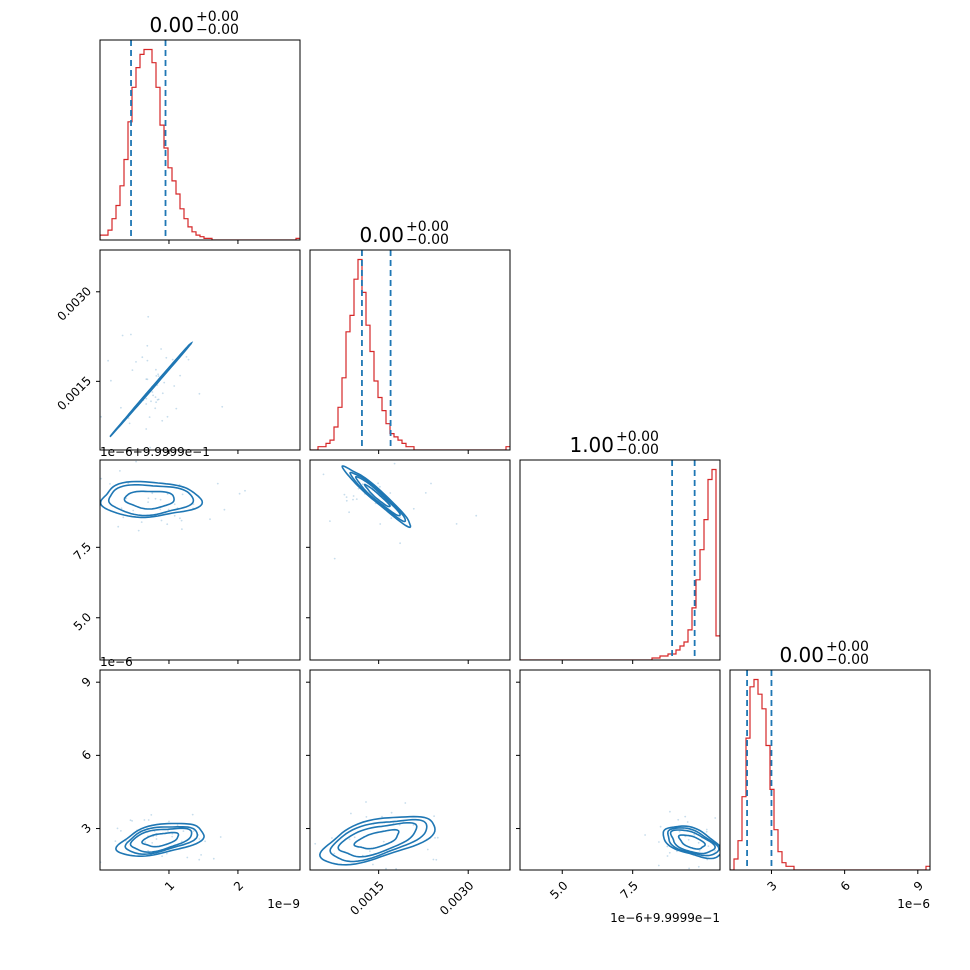  Describe the element at coordinates (631, 785) in the screenshot. I see `panel-3-2: 5.0 7.5` at that location.